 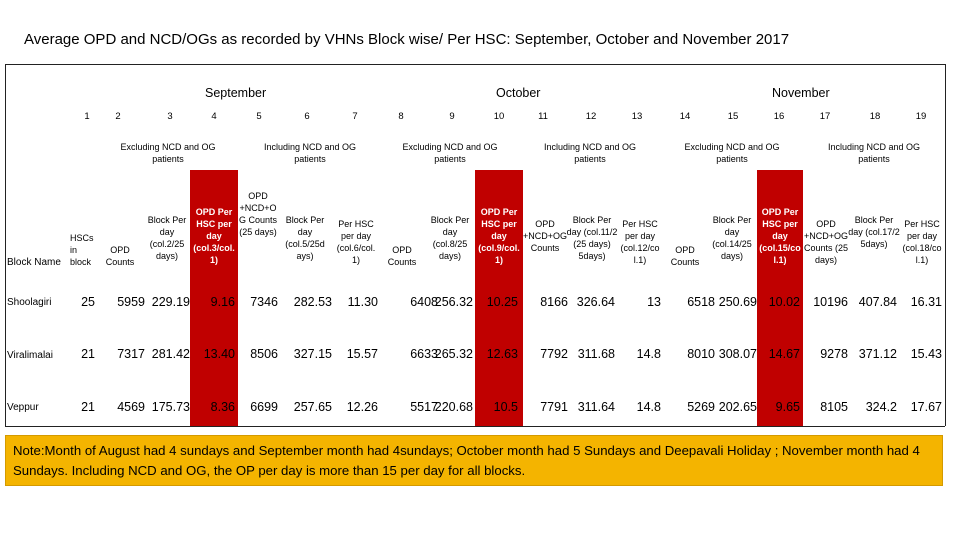 I want to click on header-sep-opd-ncd-og: OPD +NCD+O G Counts (25 days), so click(x=258, y=214).